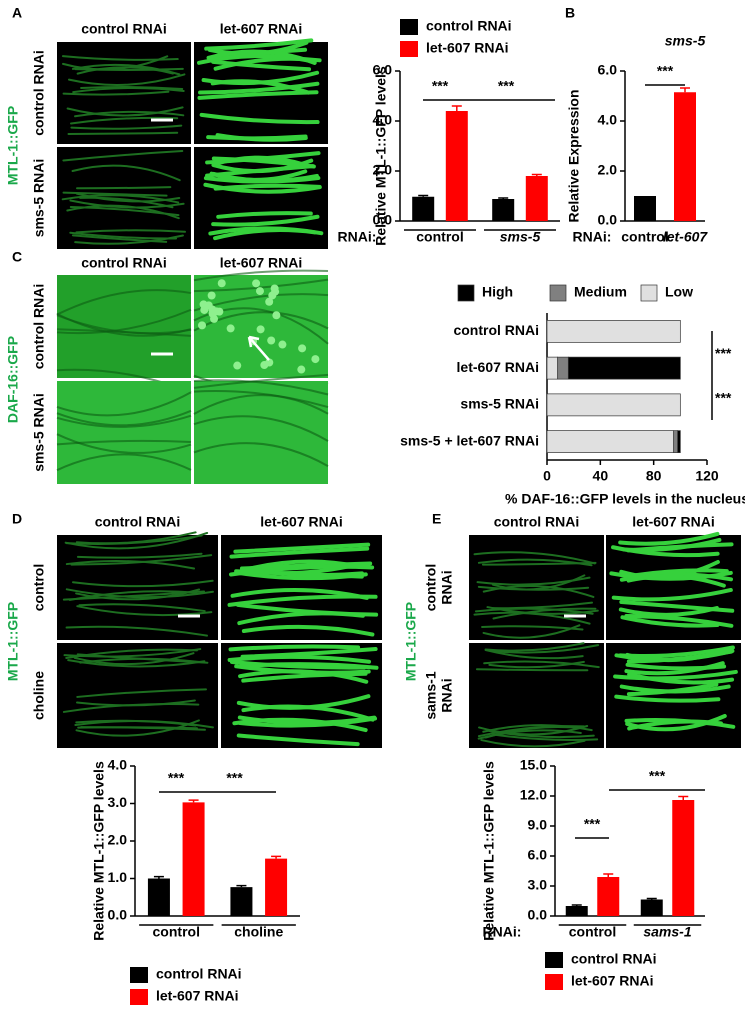 The image size is (745, 1014). Describe the element at coordinates (654, 476) in the screenshot. I see `x-tick-label: 80` at that location.